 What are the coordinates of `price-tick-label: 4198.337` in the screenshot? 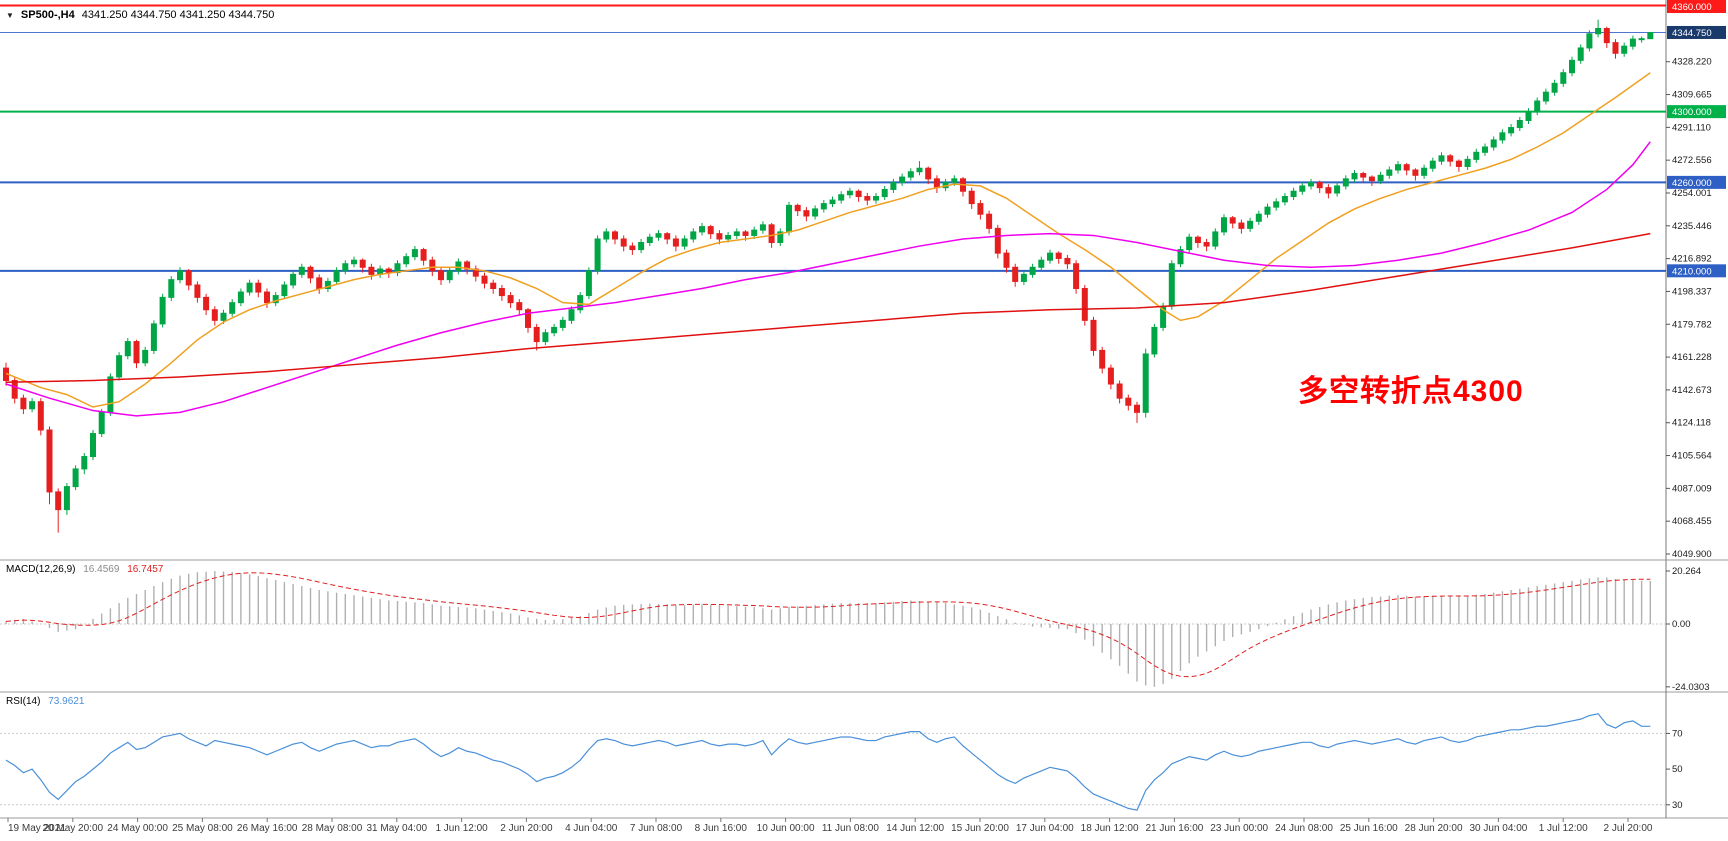 It's located at (1692, 291).